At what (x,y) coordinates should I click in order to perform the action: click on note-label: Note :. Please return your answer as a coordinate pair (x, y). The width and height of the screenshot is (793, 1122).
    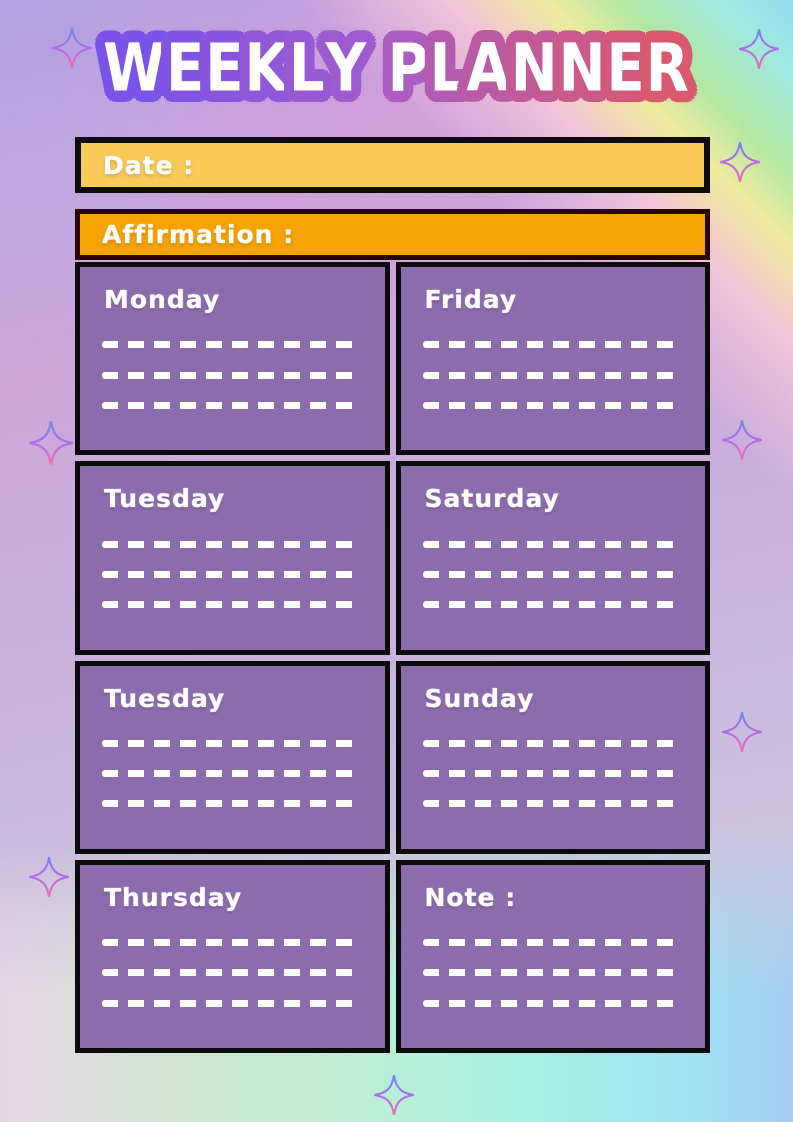
    Looking at the image, I should click on (470, 897).